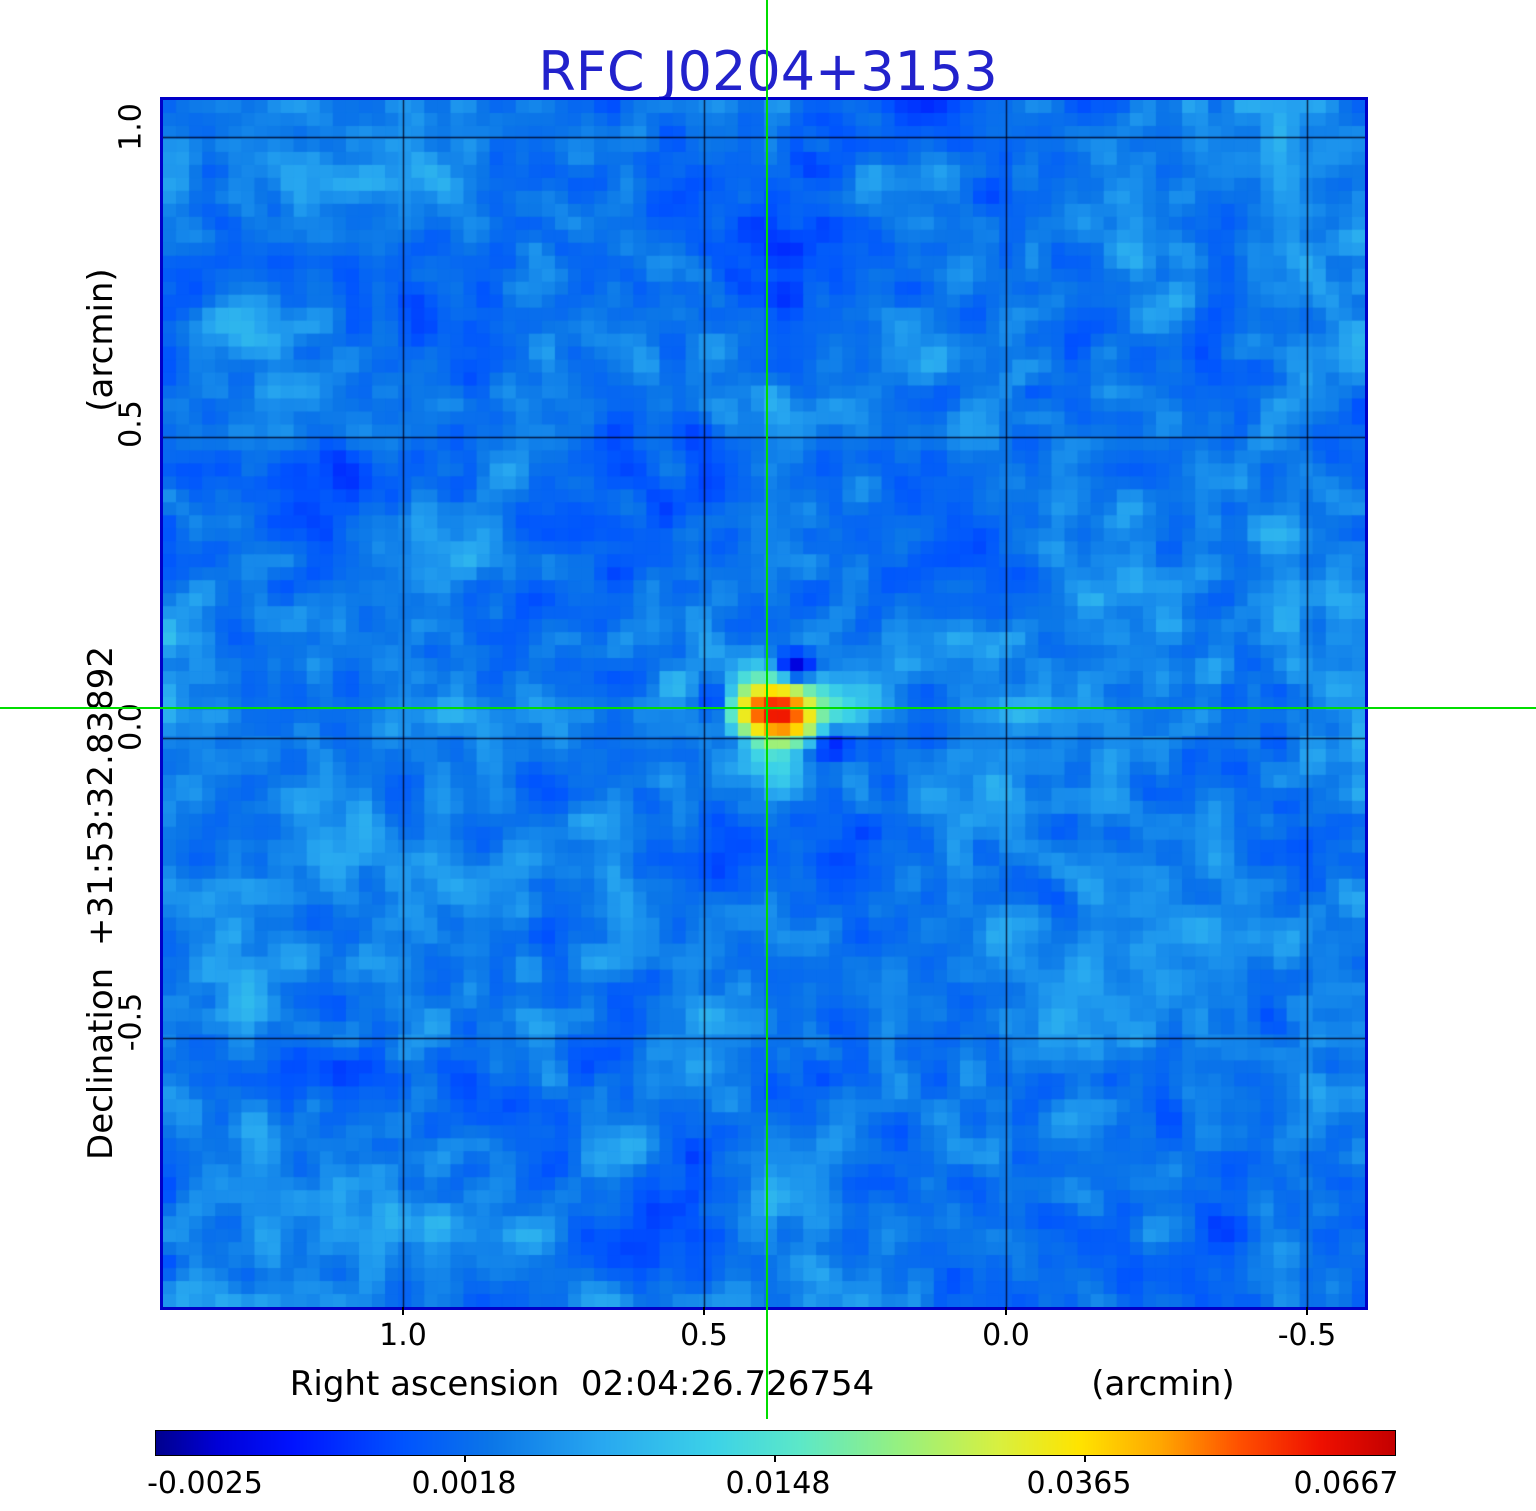 This screenshot has width=1536, height=1511. I want to click on x-axis-label: Right ascension 02:04:26.726754, so click(582, 1384).